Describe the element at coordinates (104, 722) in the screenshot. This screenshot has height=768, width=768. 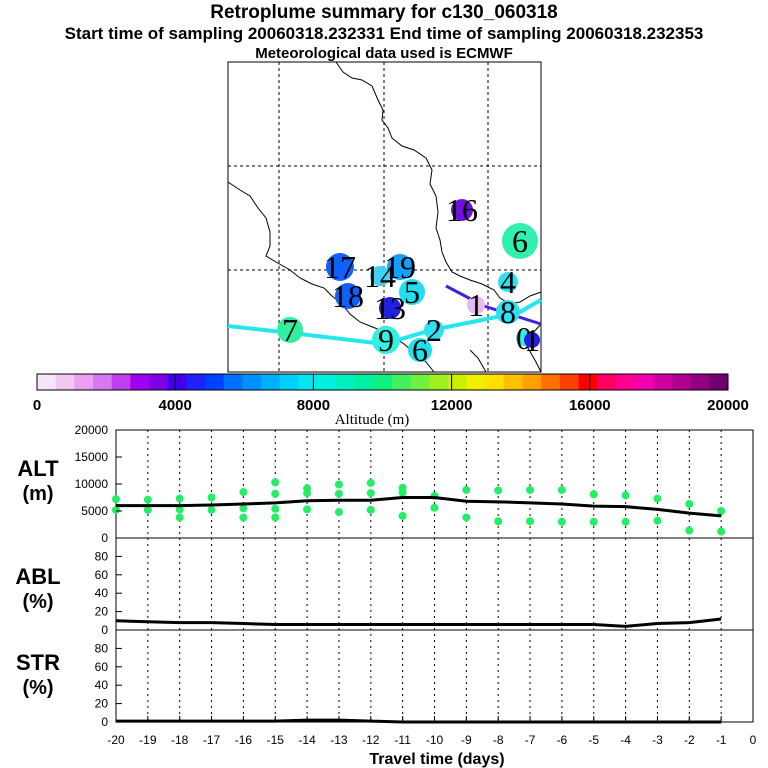
I see `y-tick-label: 0` at that location.